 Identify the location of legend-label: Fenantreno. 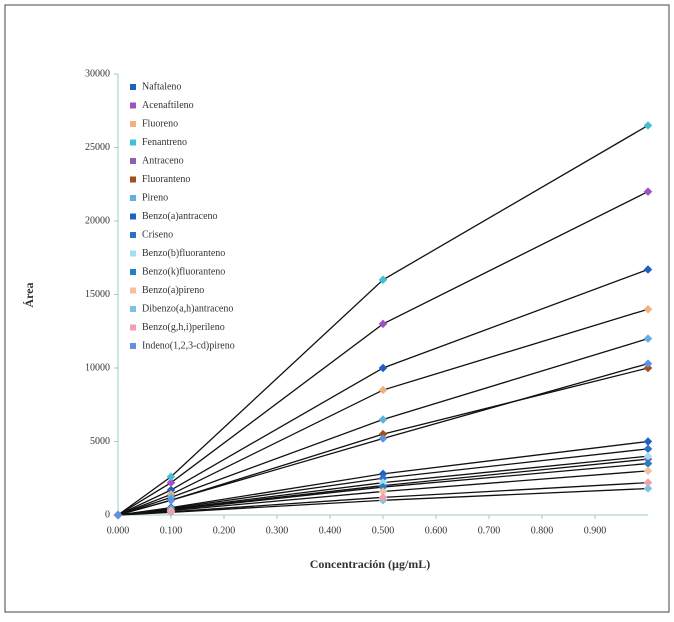
(164, 142).